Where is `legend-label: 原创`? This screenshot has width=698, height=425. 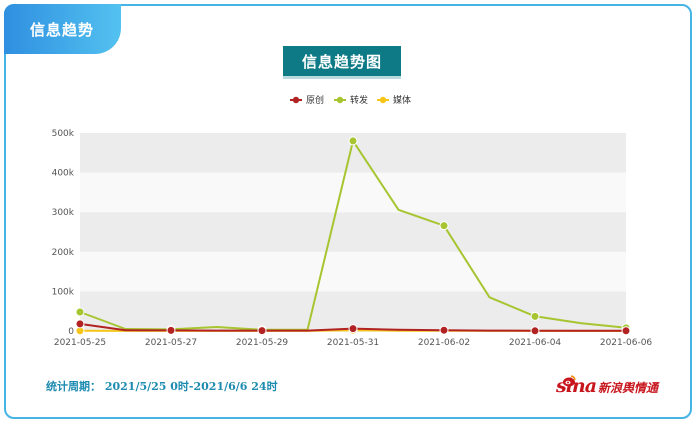 legend-label: 原创 is located at coordinates (315, 100).